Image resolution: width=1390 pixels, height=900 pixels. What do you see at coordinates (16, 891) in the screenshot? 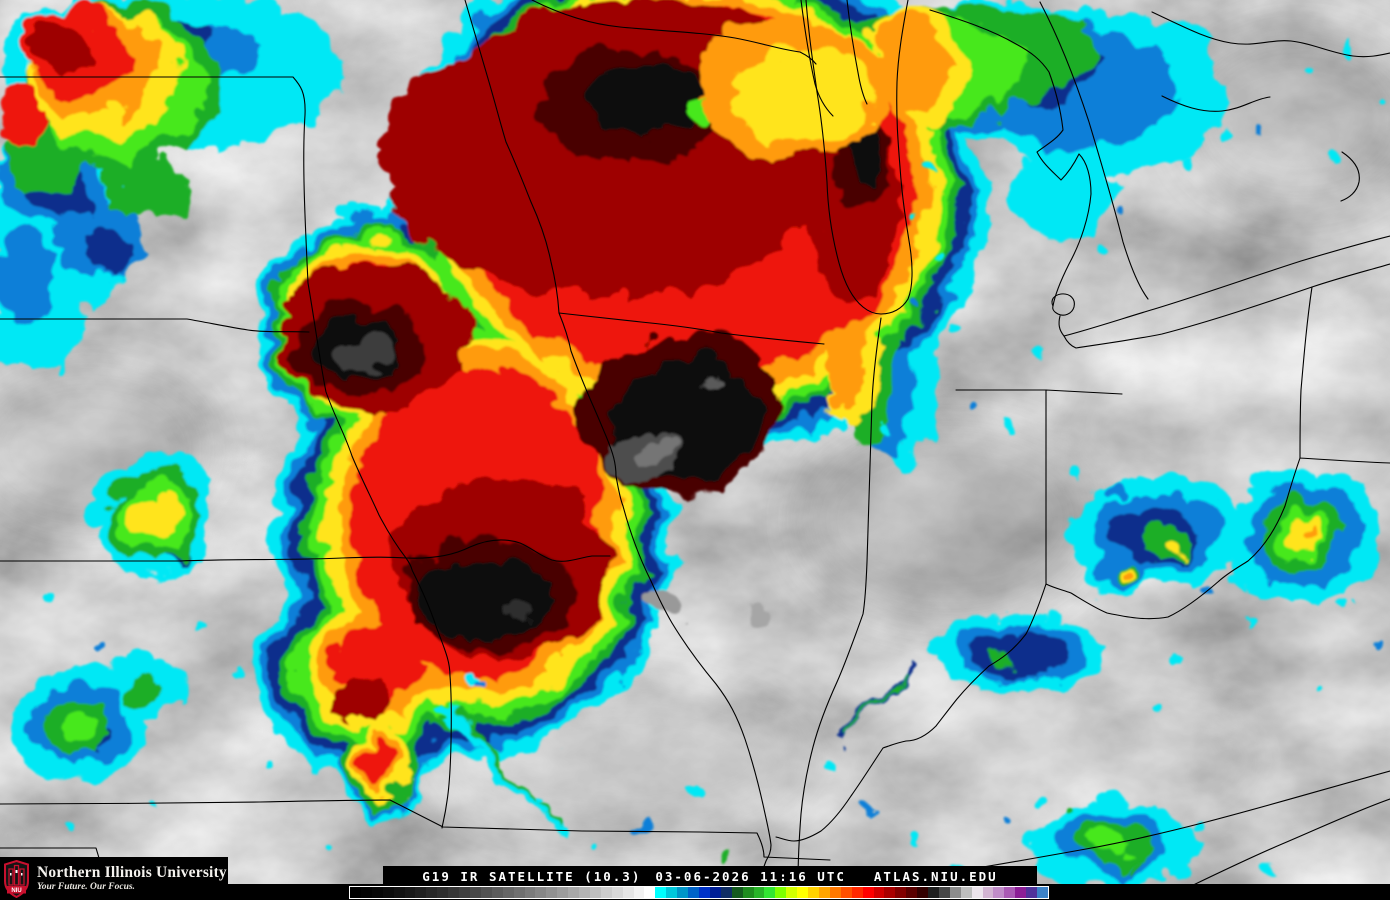
I see `niu-acronym: NIU` at bounding box center [16, 891].